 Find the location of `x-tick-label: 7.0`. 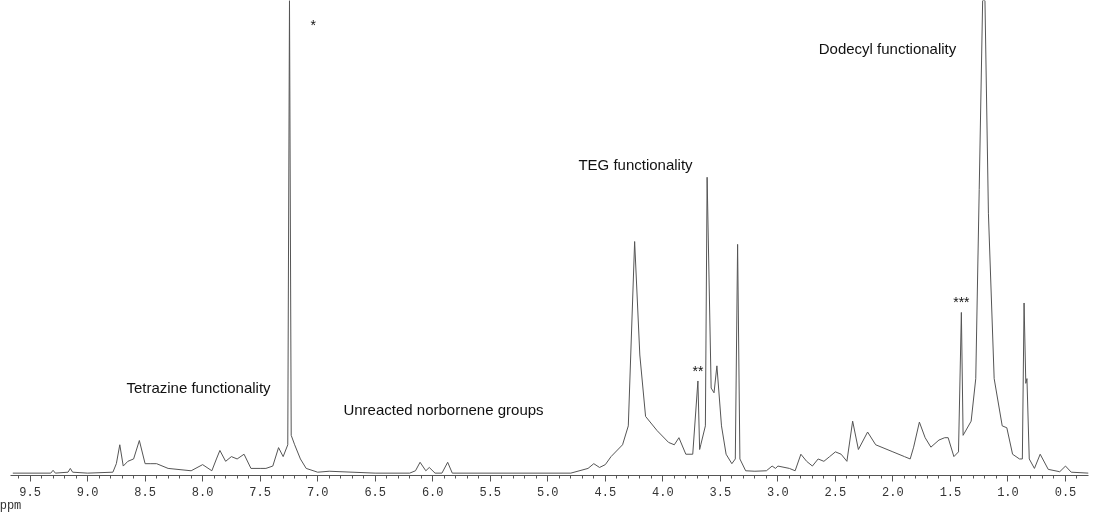

x-tick-label: 7.0 is located at coordinates (317, 492).